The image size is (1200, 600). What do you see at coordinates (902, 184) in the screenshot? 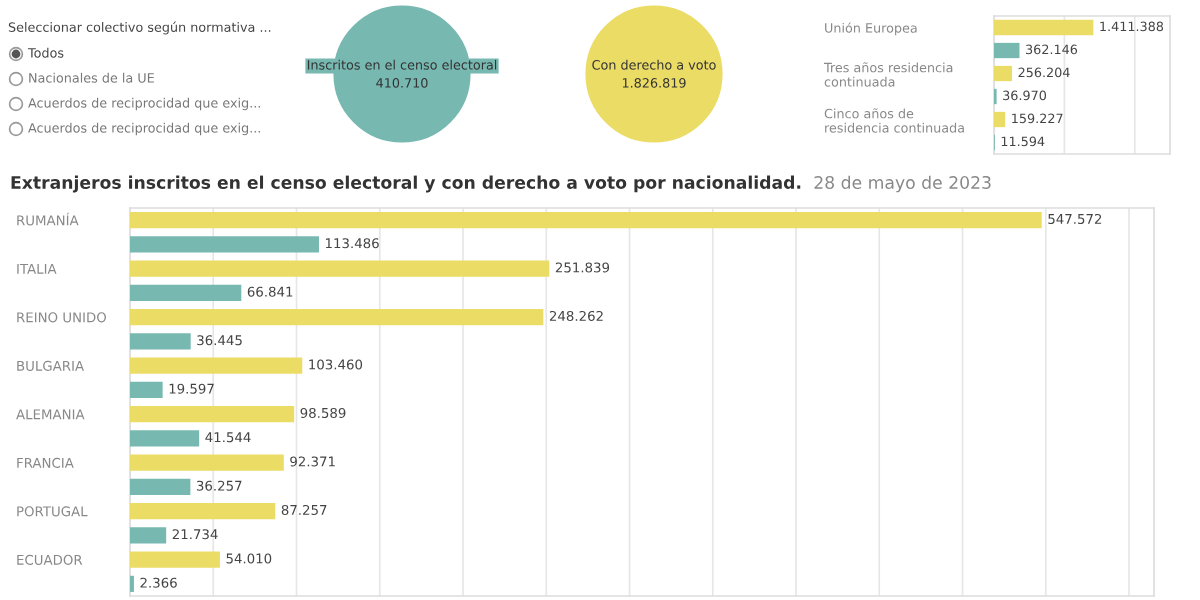
I see `chart-subtitle: 28 de mayo de 2023` at bounding box center [902, 184].